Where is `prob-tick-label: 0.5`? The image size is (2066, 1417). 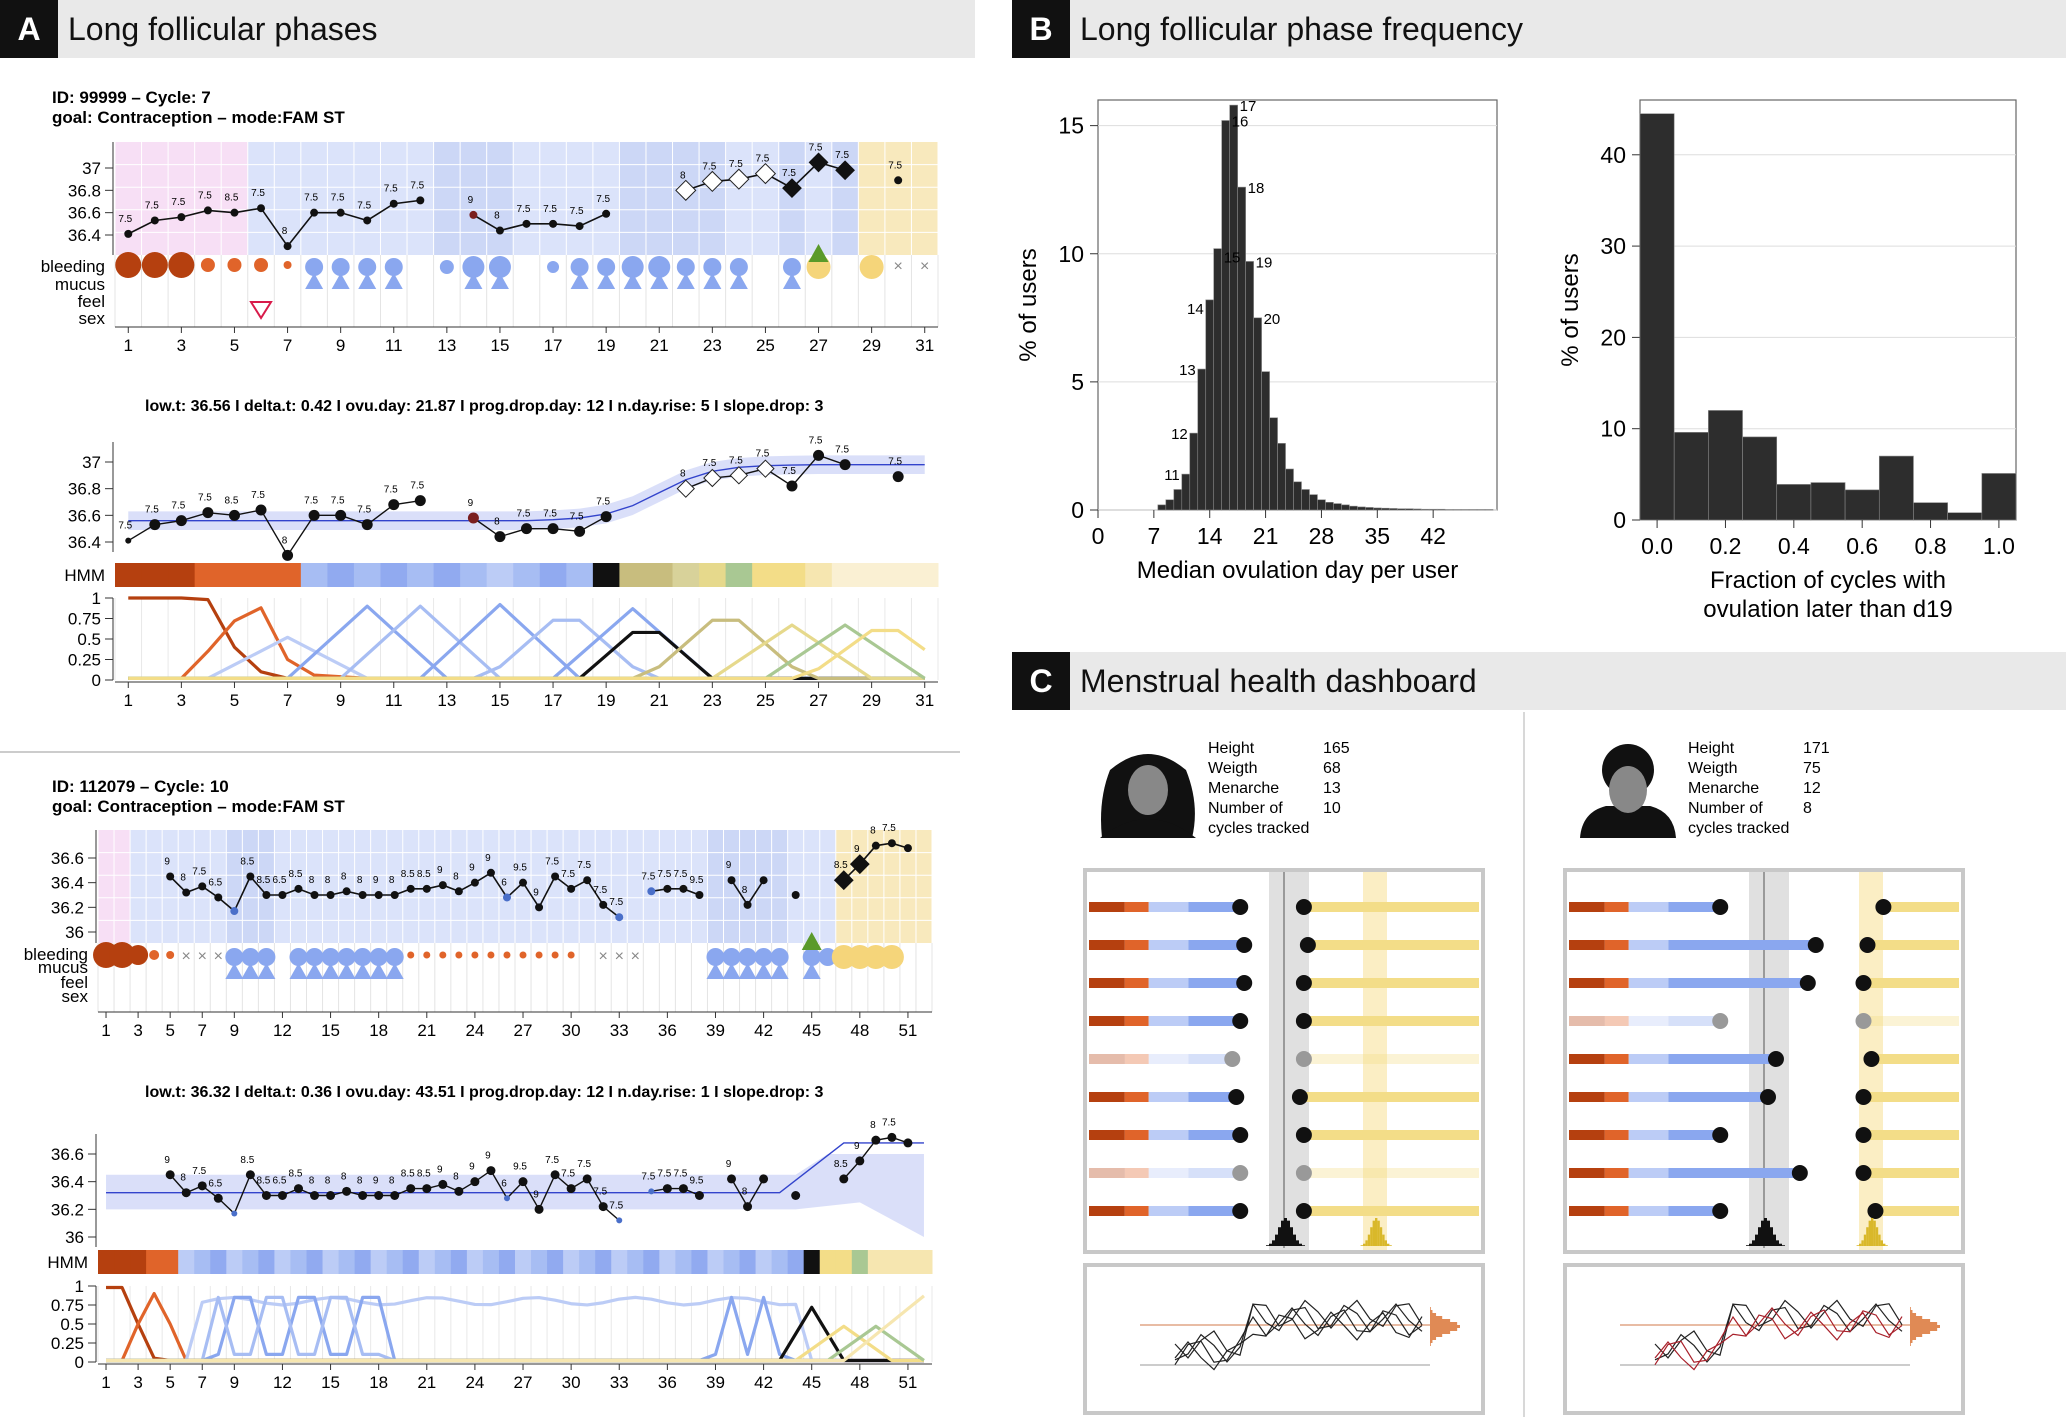
prob-tick-label: 0.5 is located at coordinates (89, 639).